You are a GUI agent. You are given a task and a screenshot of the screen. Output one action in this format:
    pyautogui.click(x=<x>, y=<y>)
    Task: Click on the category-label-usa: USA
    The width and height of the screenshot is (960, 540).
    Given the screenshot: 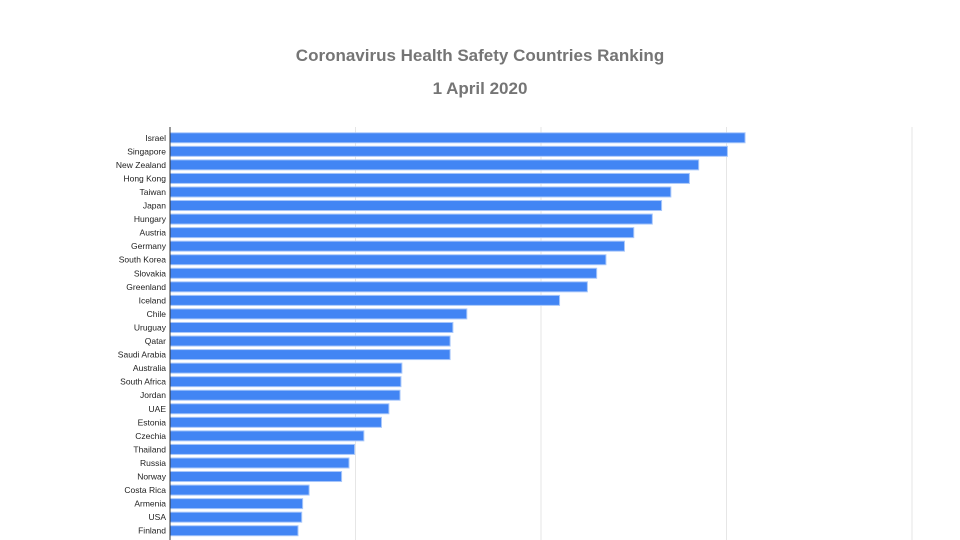 What is the action you would take?
    pyautogui.click(x=158, y=517)
    